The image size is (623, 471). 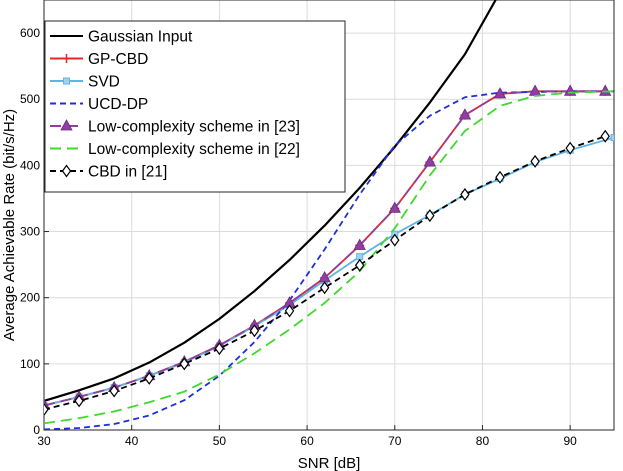 I want to click on legend-label: CBD in [21], so click(x=127, y=172).